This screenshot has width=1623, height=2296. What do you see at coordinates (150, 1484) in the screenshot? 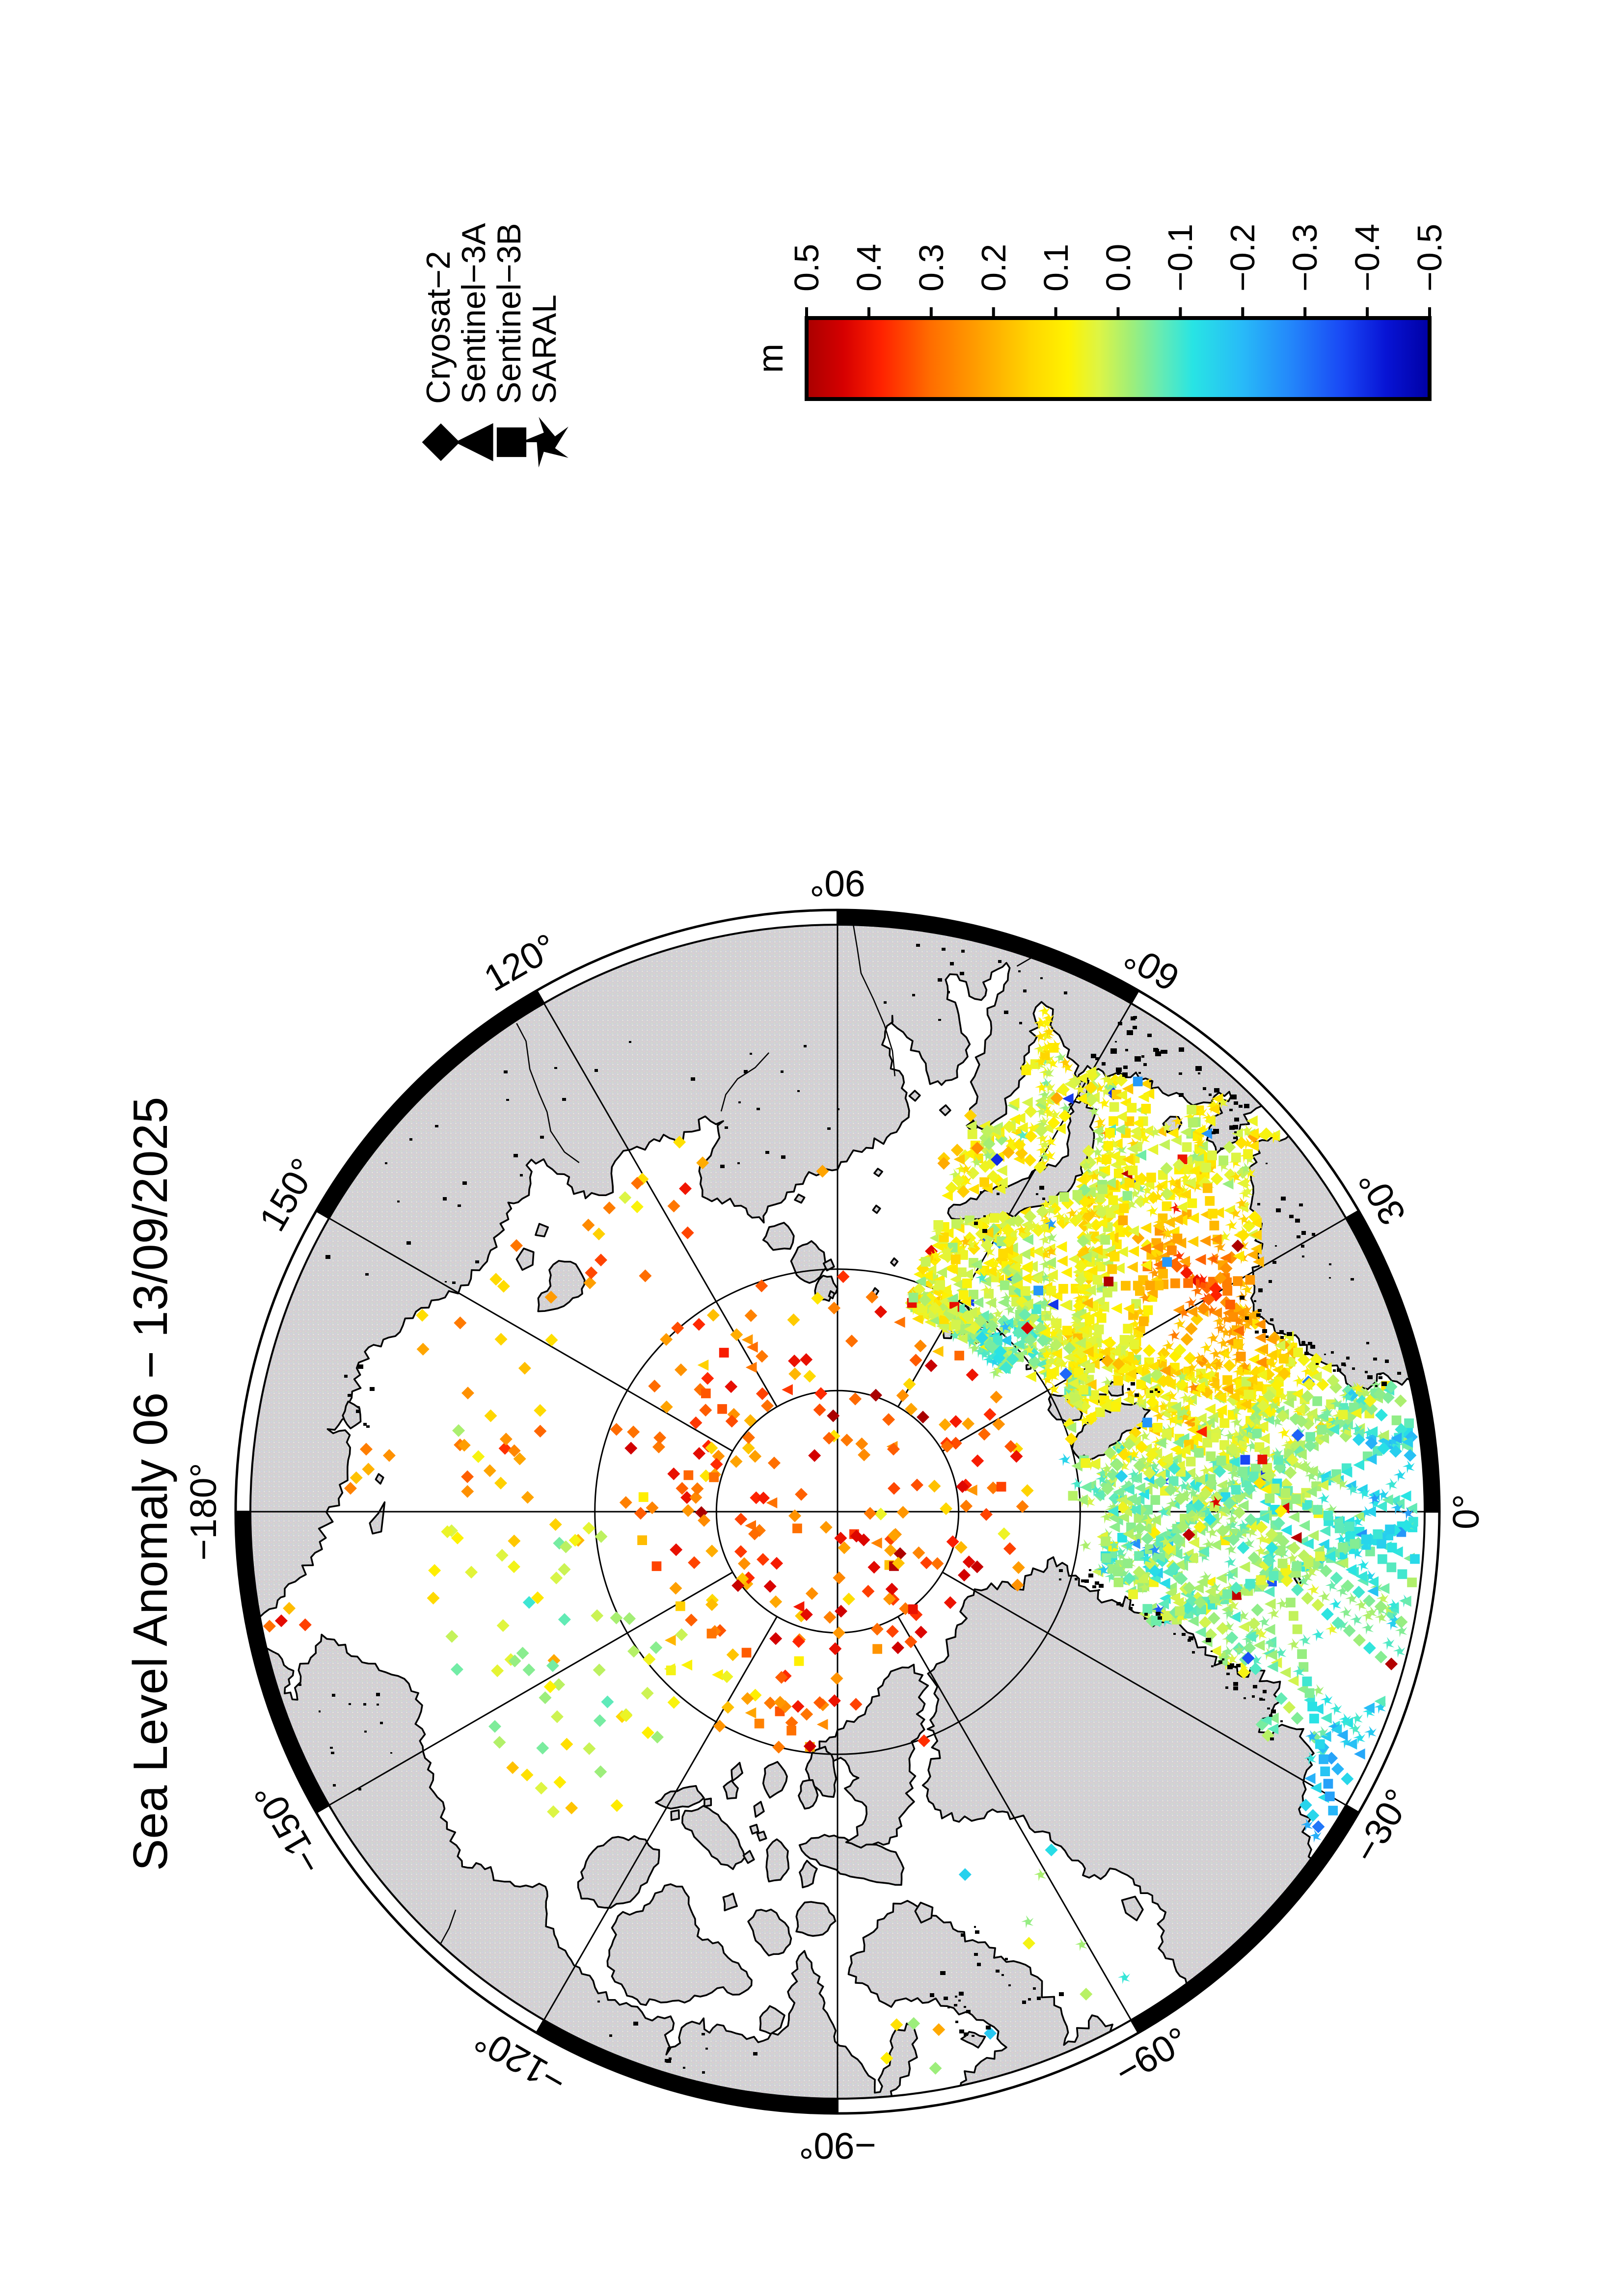
I see `svg-text:Sea Level Anomaly 06 − 13/09/2: Sea Level Anomaly 06 − 13/09/2025` at bounding box center [150, 1484].